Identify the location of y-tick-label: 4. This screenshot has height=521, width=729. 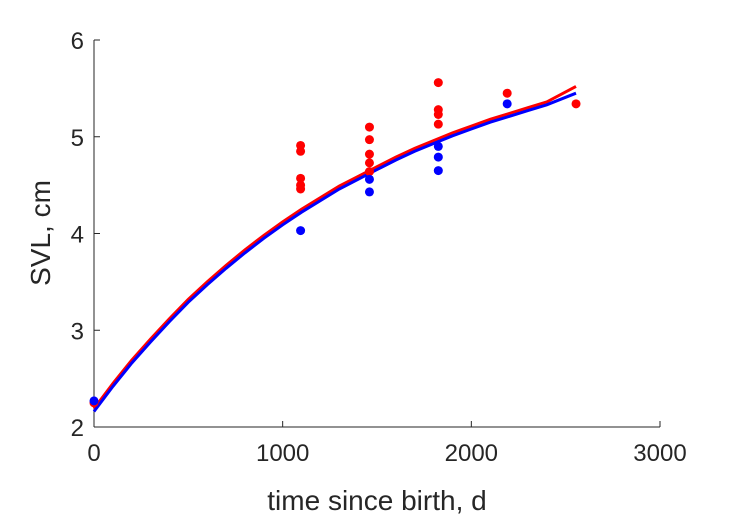
(77, 235).